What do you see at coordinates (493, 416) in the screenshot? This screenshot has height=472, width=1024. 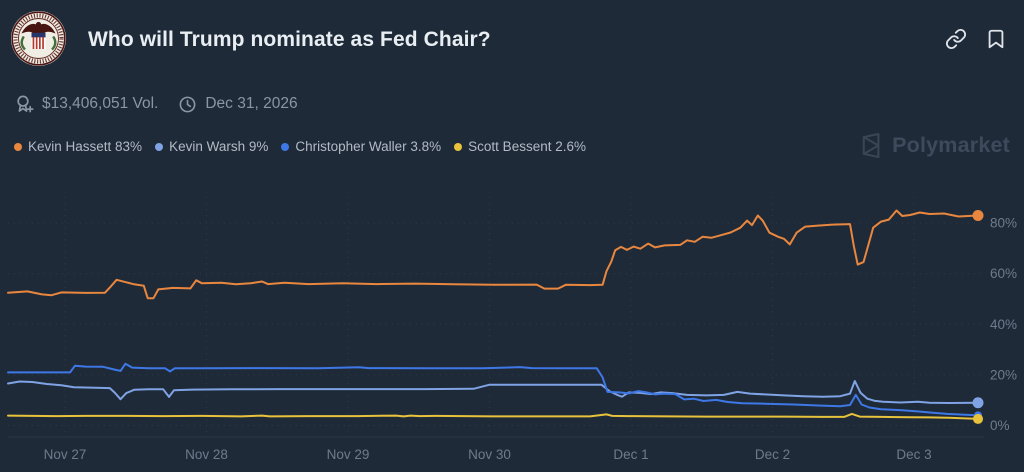 I see `series-line-scott-bessent` at bounding box center [493, 416].